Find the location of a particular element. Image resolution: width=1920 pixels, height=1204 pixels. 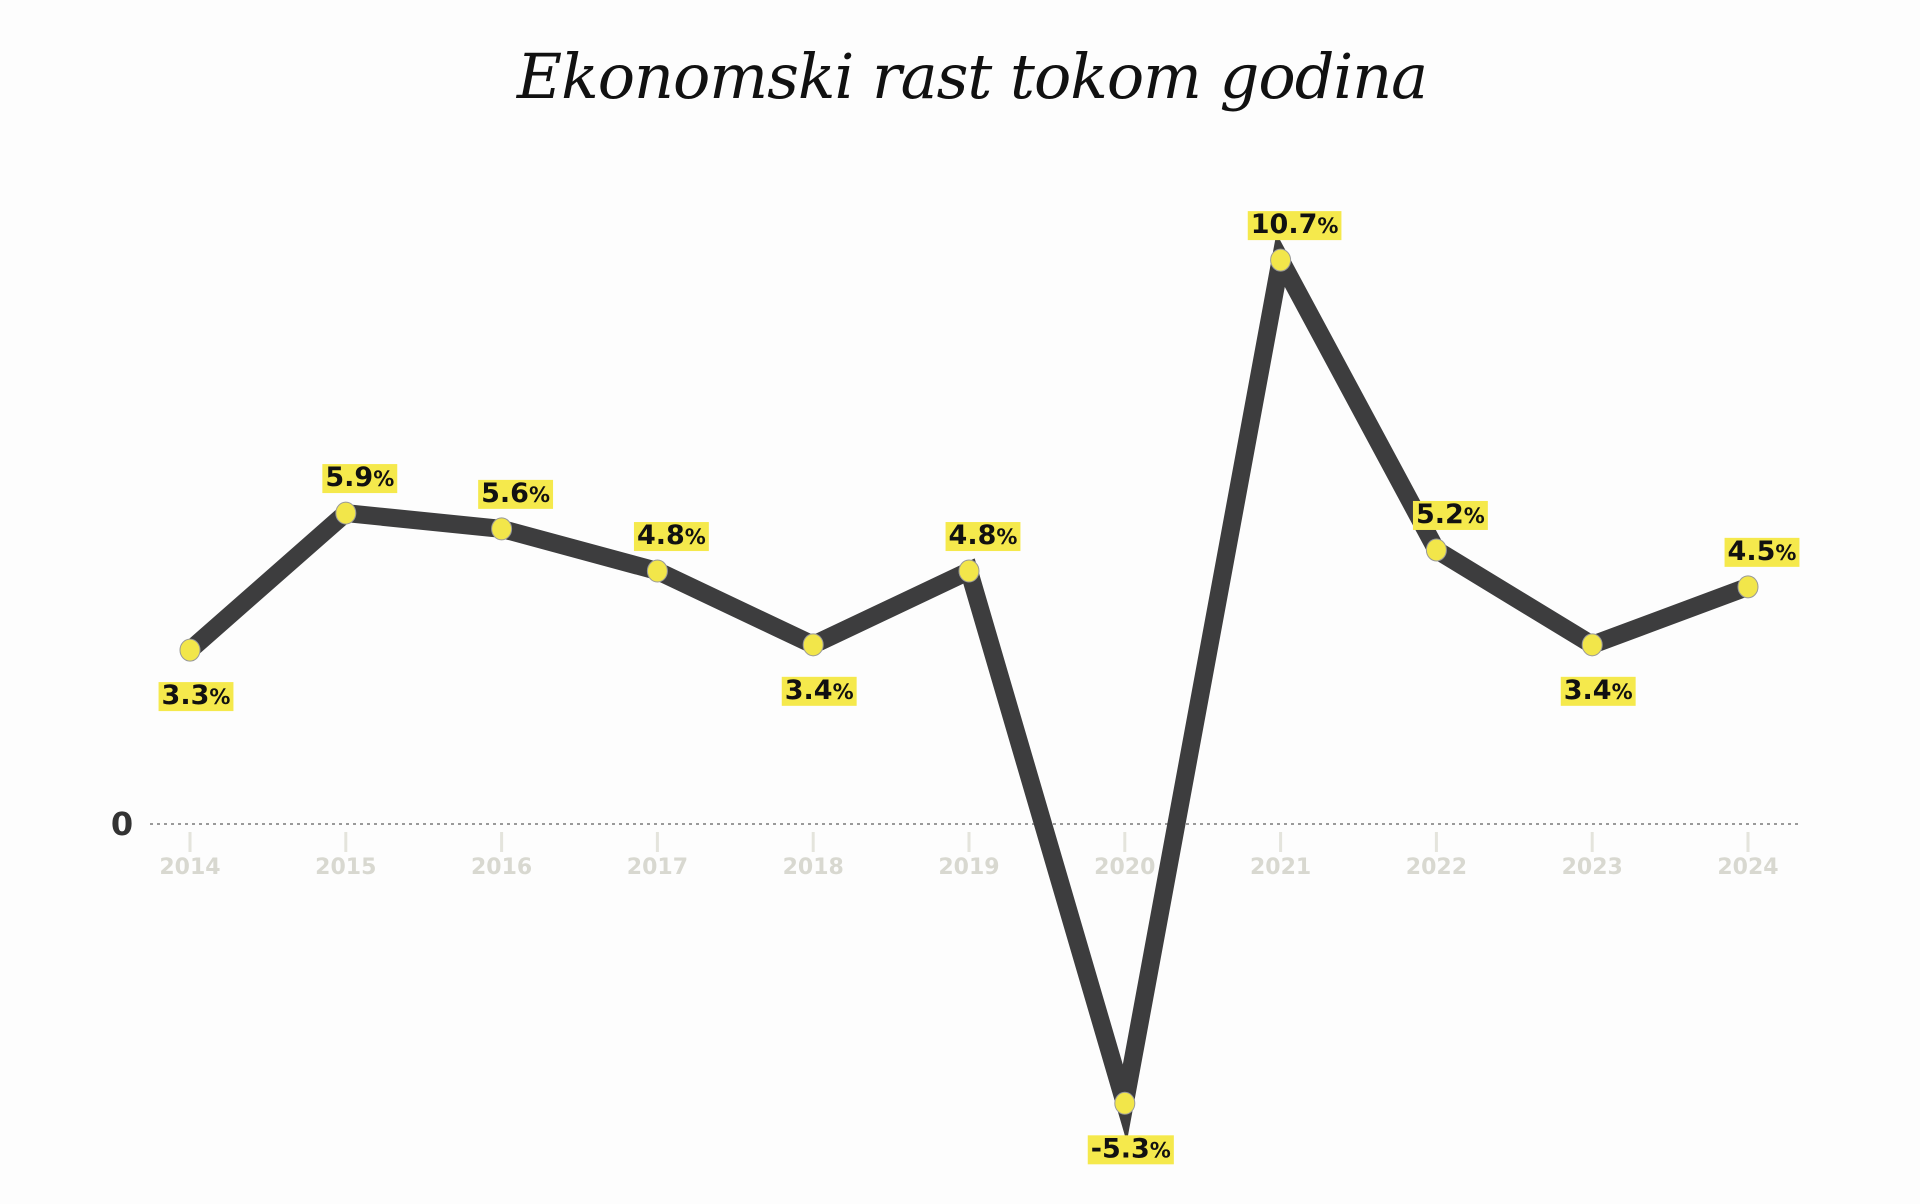

x-tick-label: 2020 is located at coordinates (1124, 867).